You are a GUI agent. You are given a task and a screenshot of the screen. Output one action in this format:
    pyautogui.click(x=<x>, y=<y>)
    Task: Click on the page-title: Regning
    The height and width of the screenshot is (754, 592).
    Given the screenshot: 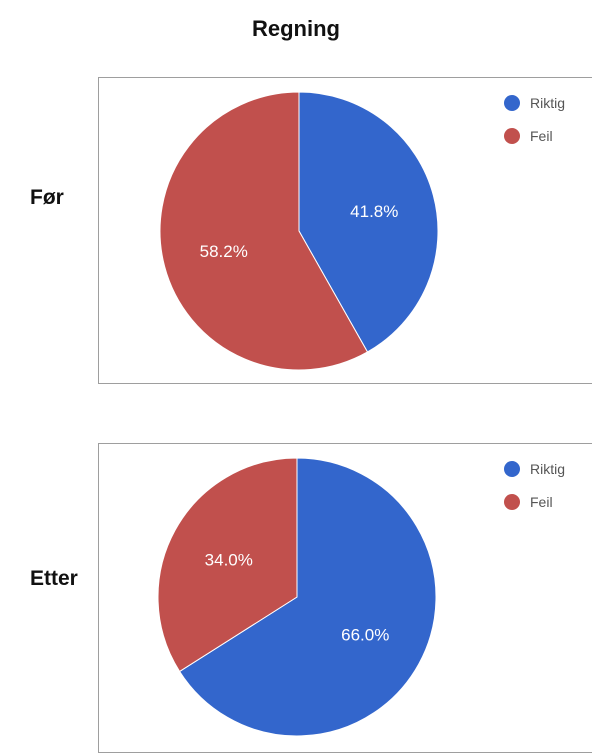 What is the action you would take?
    pyautogui.click(x=296, y=28)
    